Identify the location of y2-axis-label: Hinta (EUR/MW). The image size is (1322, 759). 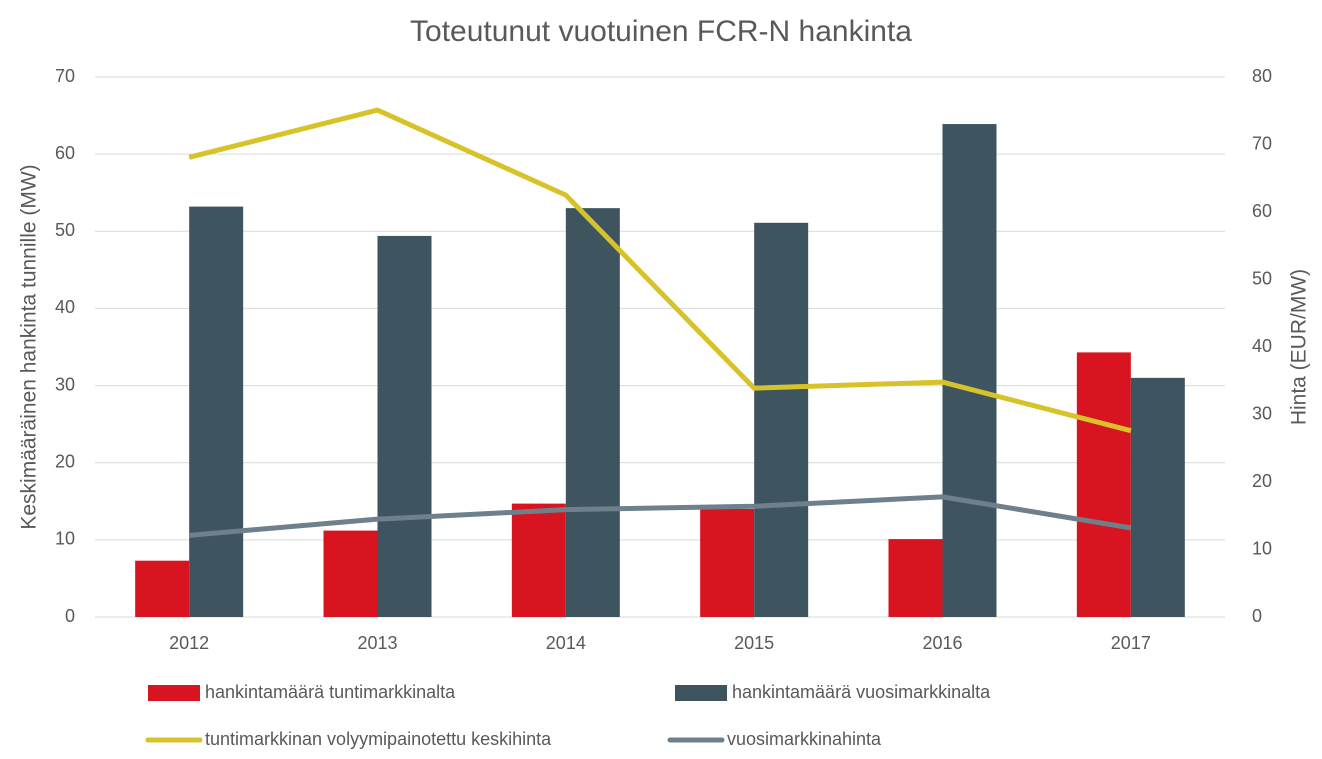
(1299, 347).